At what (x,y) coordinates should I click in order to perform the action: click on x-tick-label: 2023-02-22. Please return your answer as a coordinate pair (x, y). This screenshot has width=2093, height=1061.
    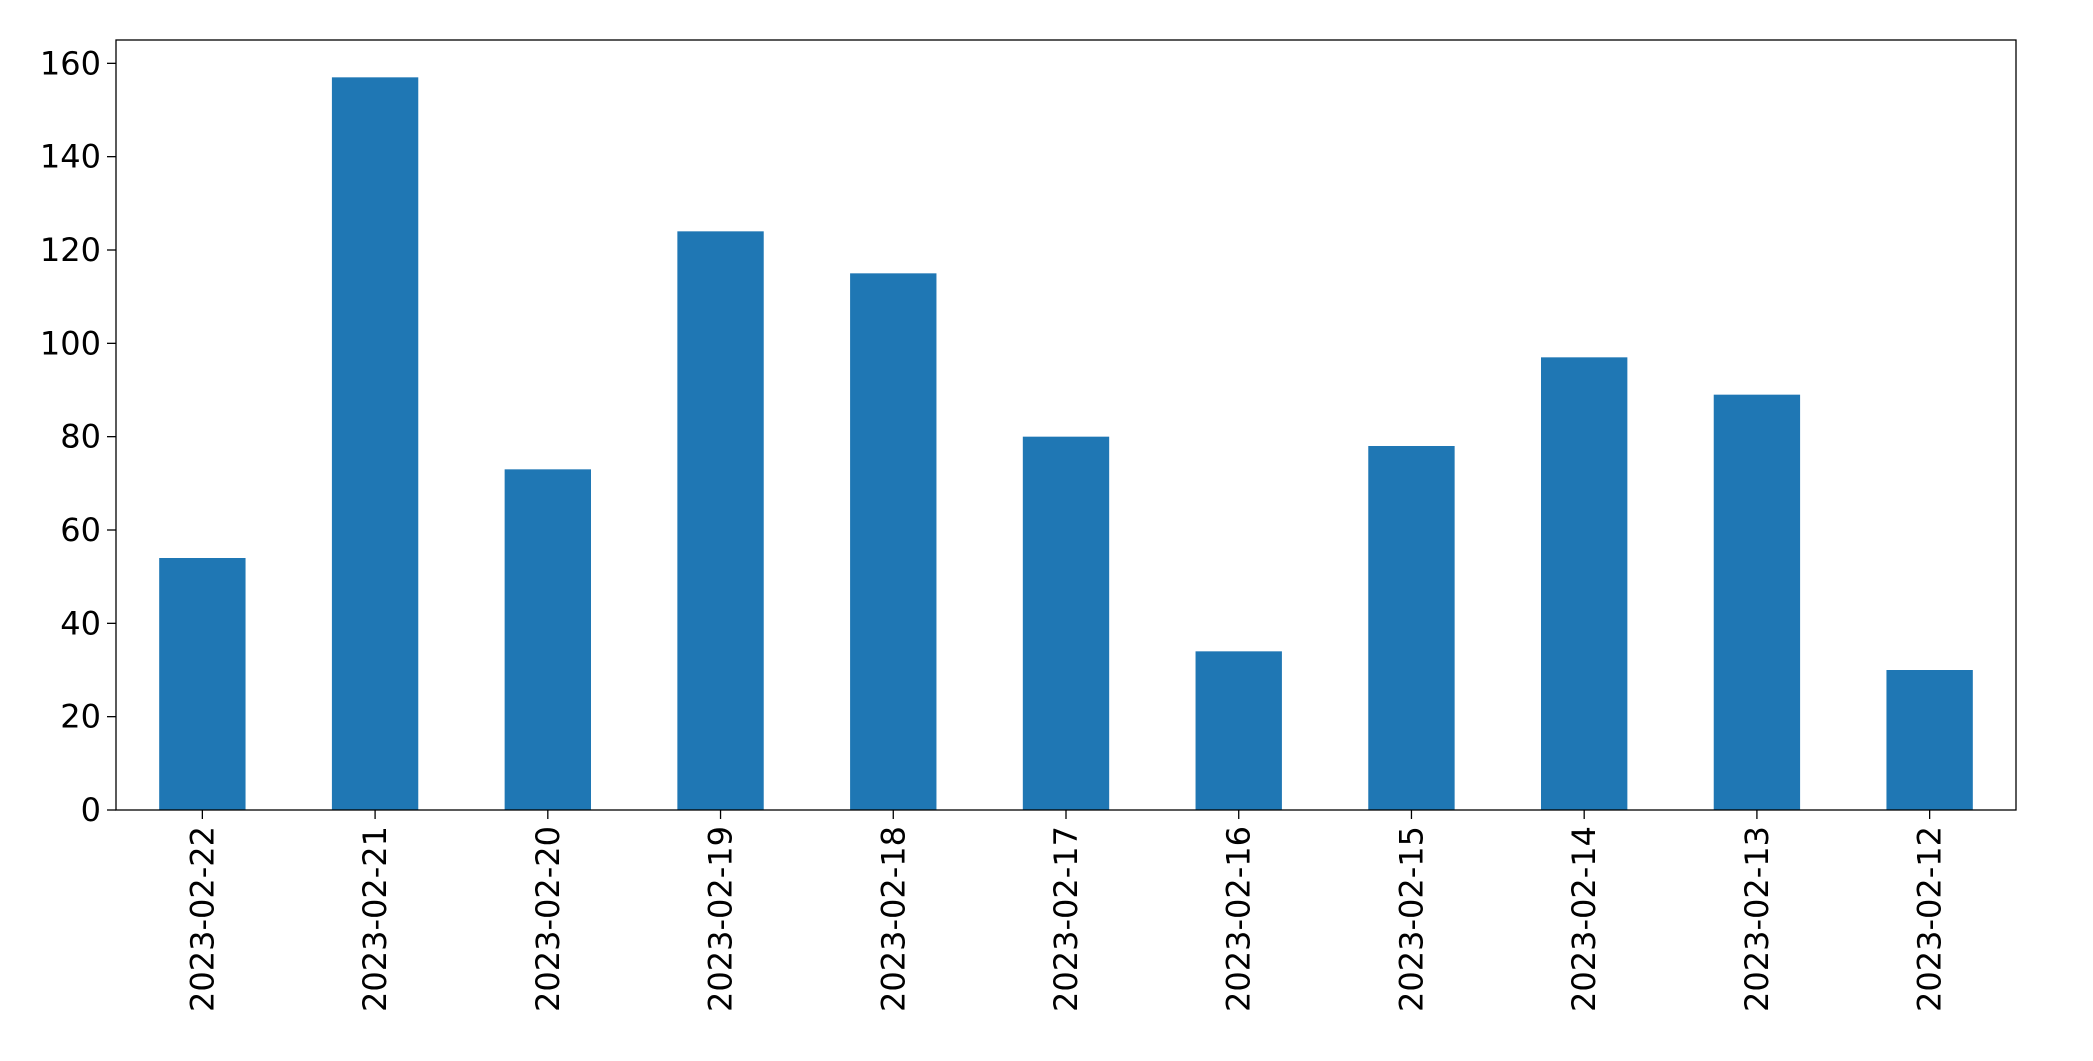
    Looking at the image, I should click on (202, 919).